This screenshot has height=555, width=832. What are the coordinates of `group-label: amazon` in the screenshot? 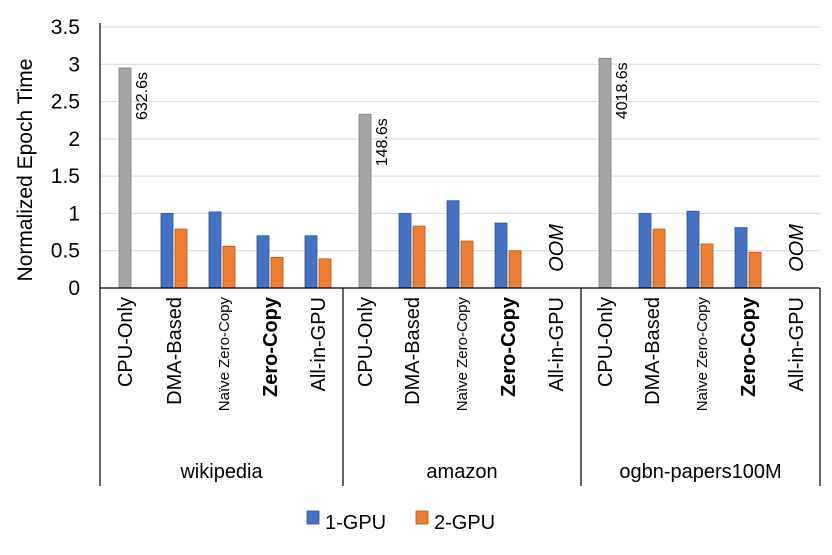 It's located at (461, 472).